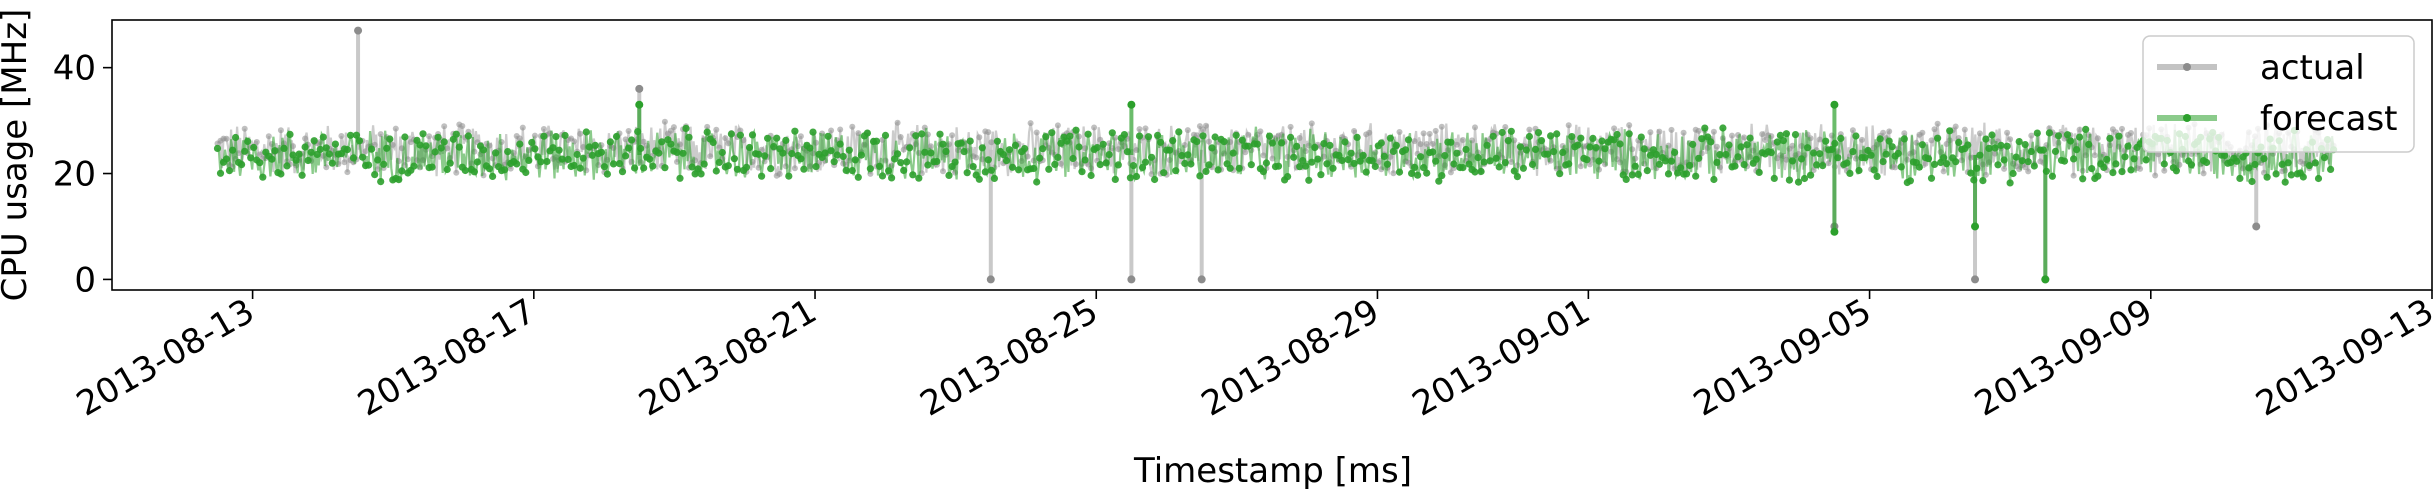 This screenshot has width=2435, height=490. What do you see at coordinates (2312, 68) in the screenshot?
I see `legend-actual-label: actual` at bounding box center [2312, 68].